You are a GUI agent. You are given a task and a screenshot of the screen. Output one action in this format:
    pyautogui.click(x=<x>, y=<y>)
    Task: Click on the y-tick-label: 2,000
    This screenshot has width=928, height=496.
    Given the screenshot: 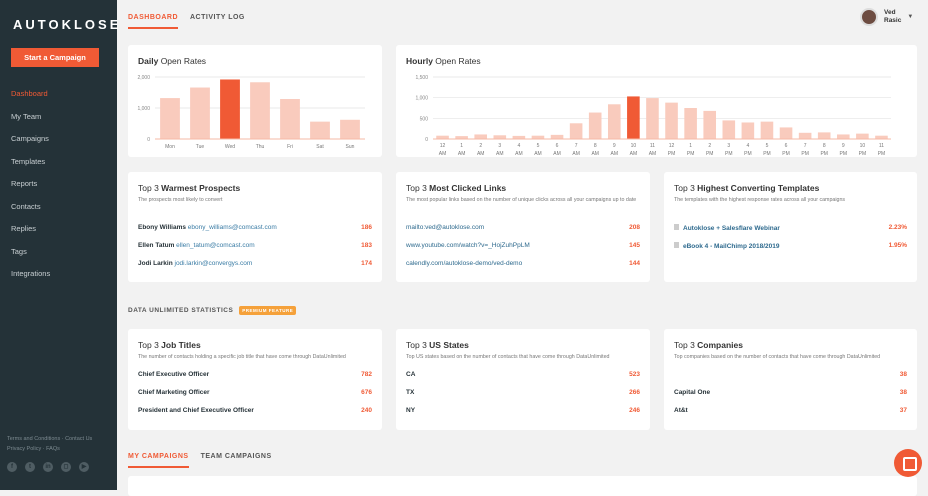 What is the action you would take?
    pyautogui.click(x=143, y=78)
    